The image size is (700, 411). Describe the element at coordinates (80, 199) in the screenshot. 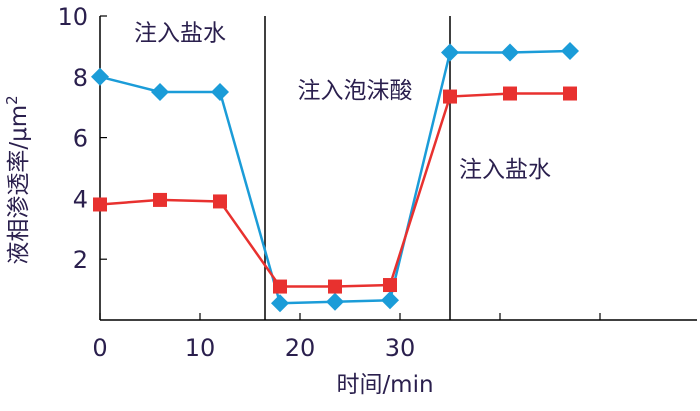

I see `y-tick-label: 4` at that location.